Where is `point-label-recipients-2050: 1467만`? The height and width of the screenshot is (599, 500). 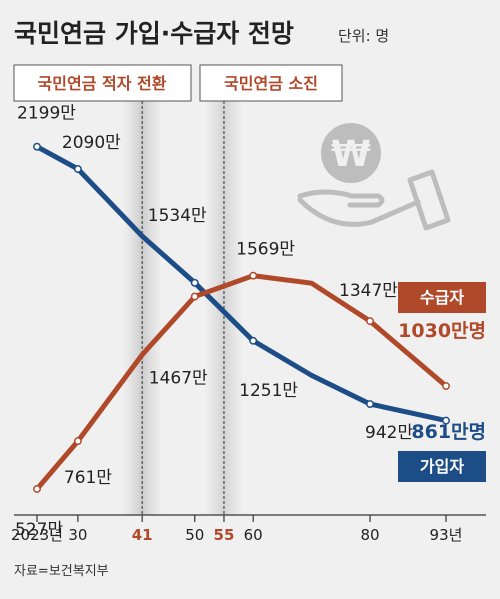
point-label-recipients-2050: 1467만 is located at coordinates (178, 379).